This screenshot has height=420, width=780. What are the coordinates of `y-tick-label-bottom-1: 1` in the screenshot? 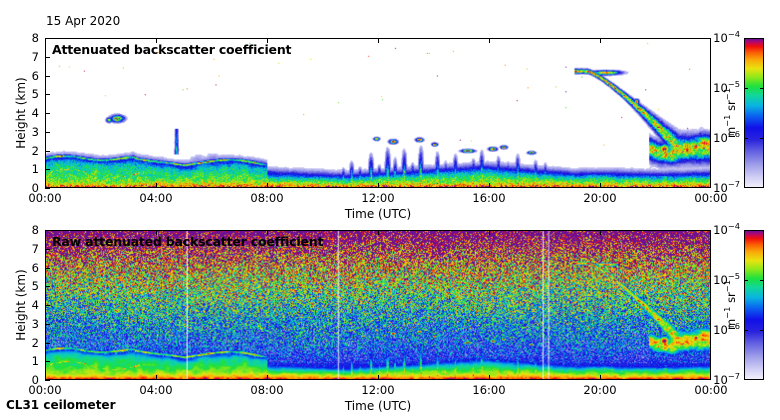 It's located at (35, 361).